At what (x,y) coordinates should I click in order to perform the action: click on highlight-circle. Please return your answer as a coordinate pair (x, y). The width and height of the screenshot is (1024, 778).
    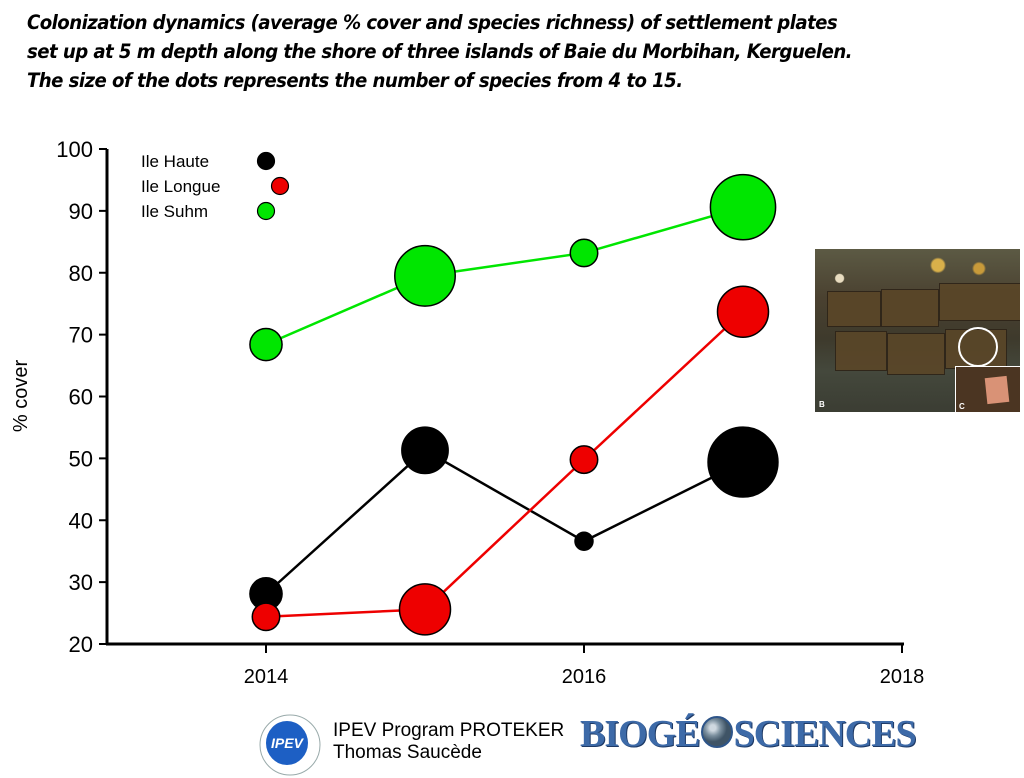
    Looking at the image, I should click on (978, 347).